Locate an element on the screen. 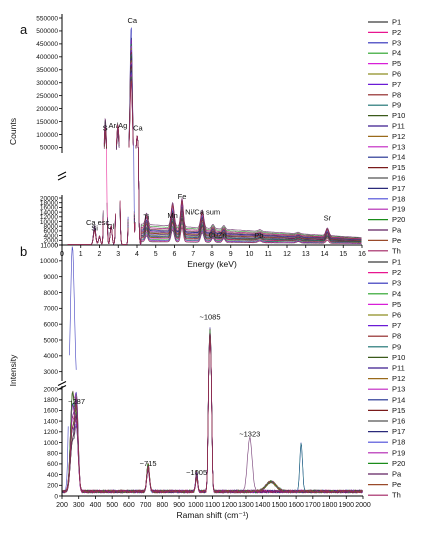 Image resolution: width=429 pixels, height=541 pixels. x-tick-label: 14 is located at coordinates (325, 254).